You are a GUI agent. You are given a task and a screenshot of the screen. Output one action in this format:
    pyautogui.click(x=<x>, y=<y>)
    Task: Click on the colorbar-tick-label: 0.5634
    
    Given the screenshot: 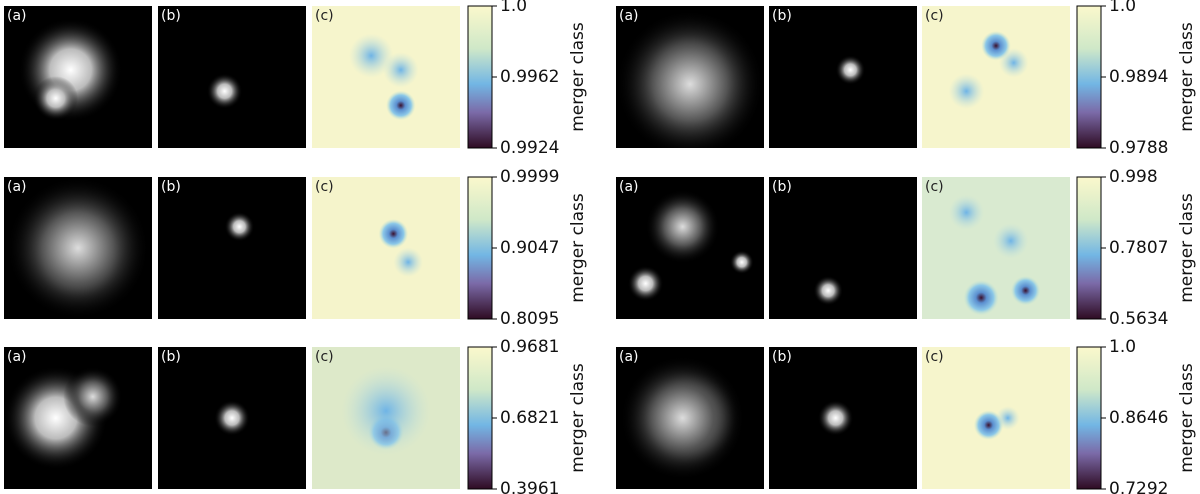 What is the action you would take?
    pyautogui.click(x=1138, y=319)
    